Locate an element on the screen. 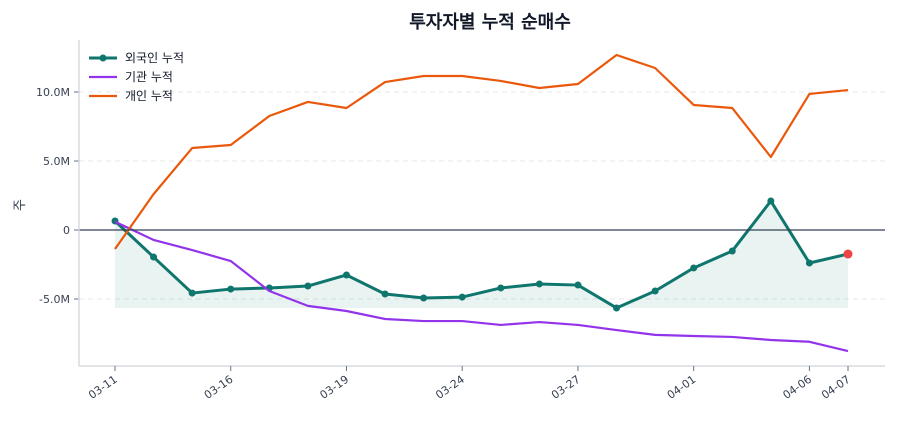 This screenshot has height=424, width=900. y-tick-label: 5.0M is located at coordinates (56, 161).